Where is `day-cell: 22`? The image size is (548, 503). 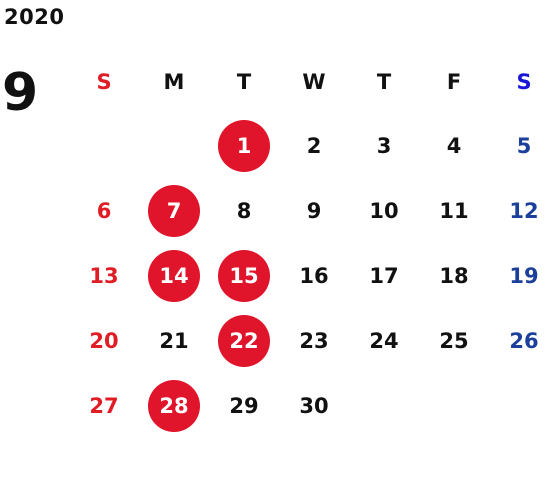 day-cell: 22 is located at coordinates (244, 340).